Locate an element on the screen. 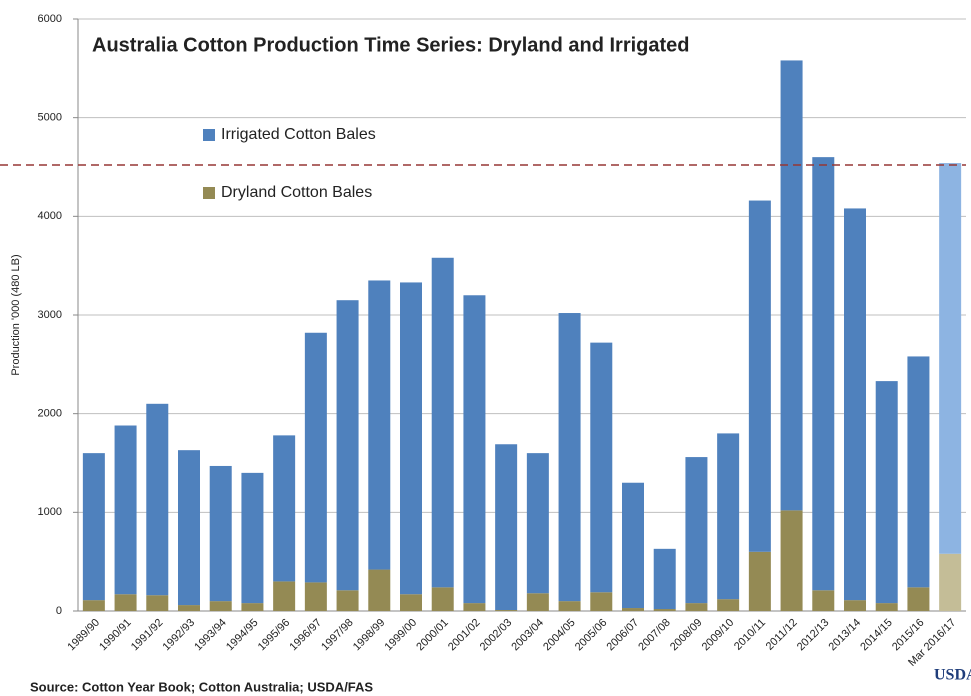 The image size is (971, 696). x-tick-label: 1990/91 is located at coordinates (115, 635).